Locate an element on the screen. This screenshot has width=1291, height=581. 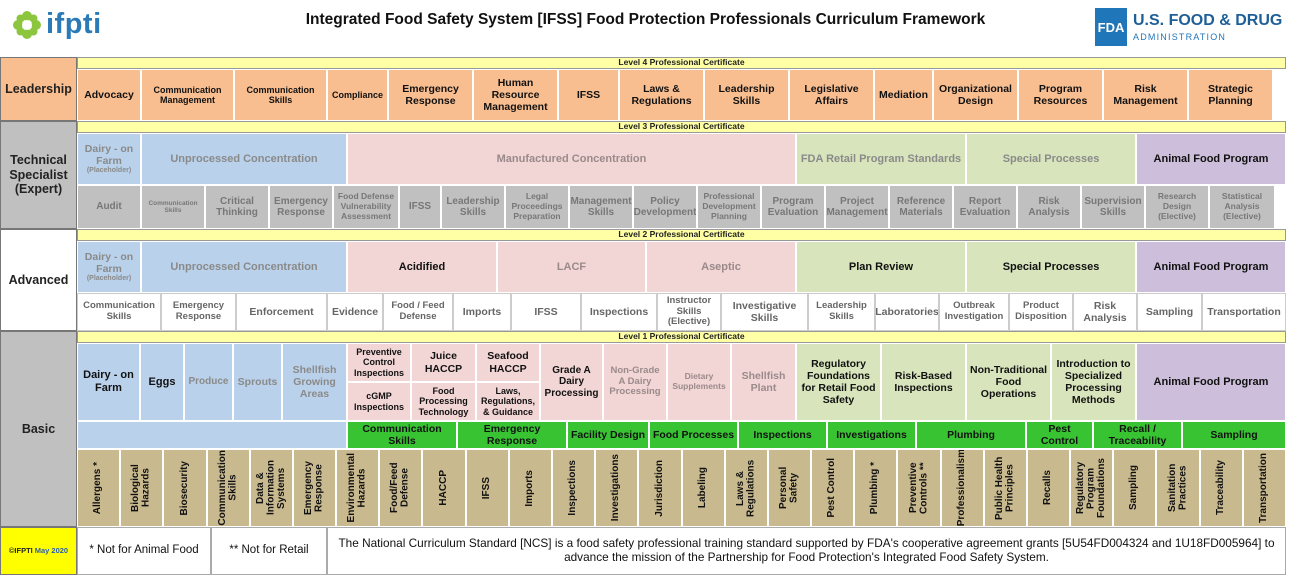
leadership-course-11: Organizational Design is located at coordinates (975, 95).